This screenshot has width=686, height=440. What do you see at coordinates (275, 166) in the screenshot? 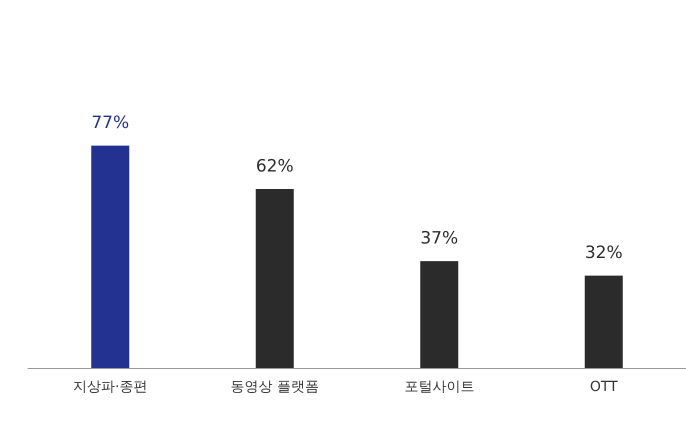
I see `data-label: 62%` at bounding box center [275, 166].